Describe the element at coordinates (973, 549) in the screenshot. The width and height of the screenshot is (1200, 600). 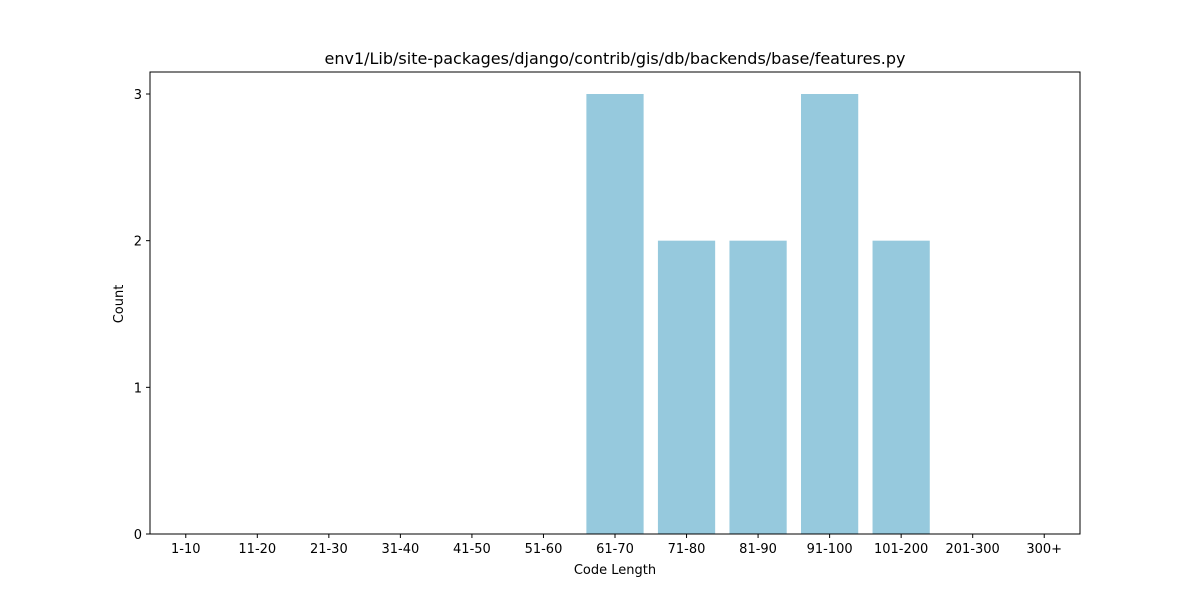
I see `x-tick-label: 201-300` at that location.